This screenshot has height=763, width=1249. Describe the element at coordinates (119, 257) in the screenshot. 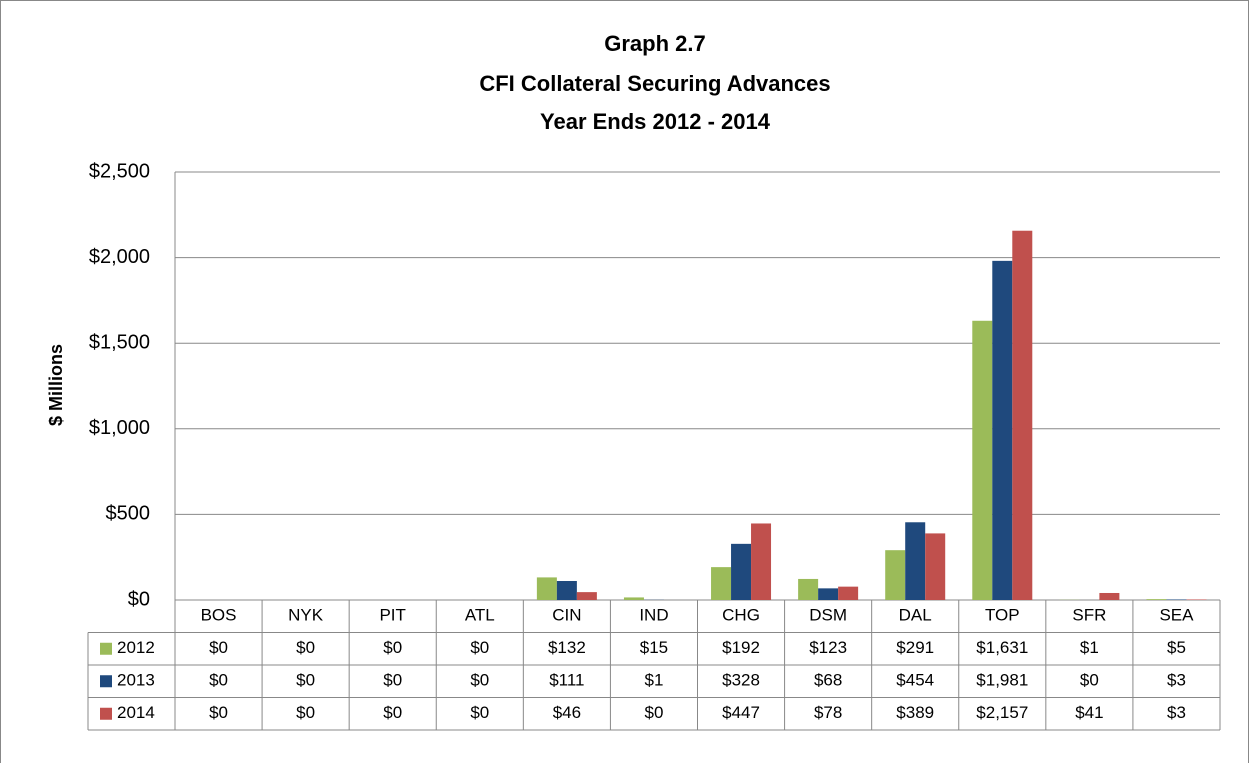

I see `y-tick-label: $2,000` at that location.